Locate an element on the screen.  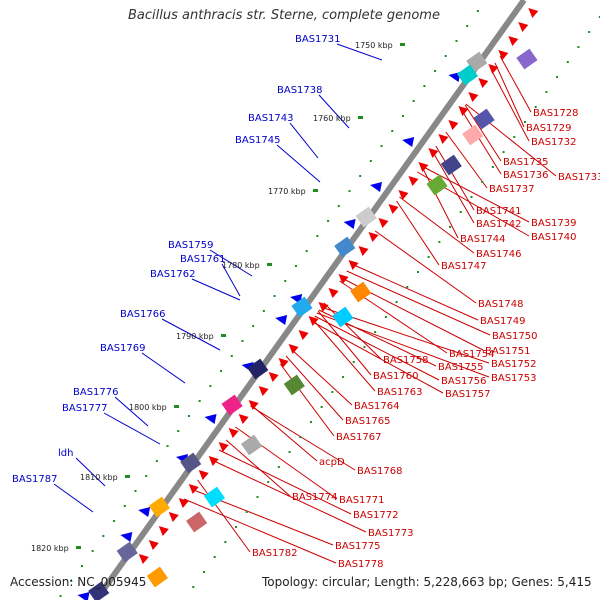
gene-label-left: BAS1787 is located at coordinates (35, 479).